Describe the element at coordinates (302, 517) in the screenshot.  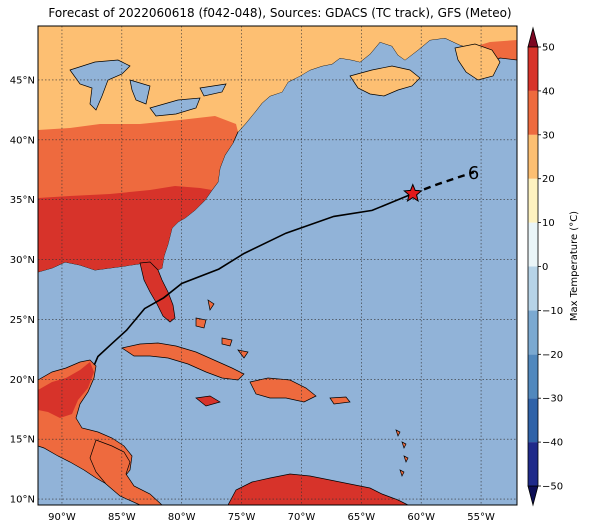
I see `longitude-tick-label: 70°W` at that location.